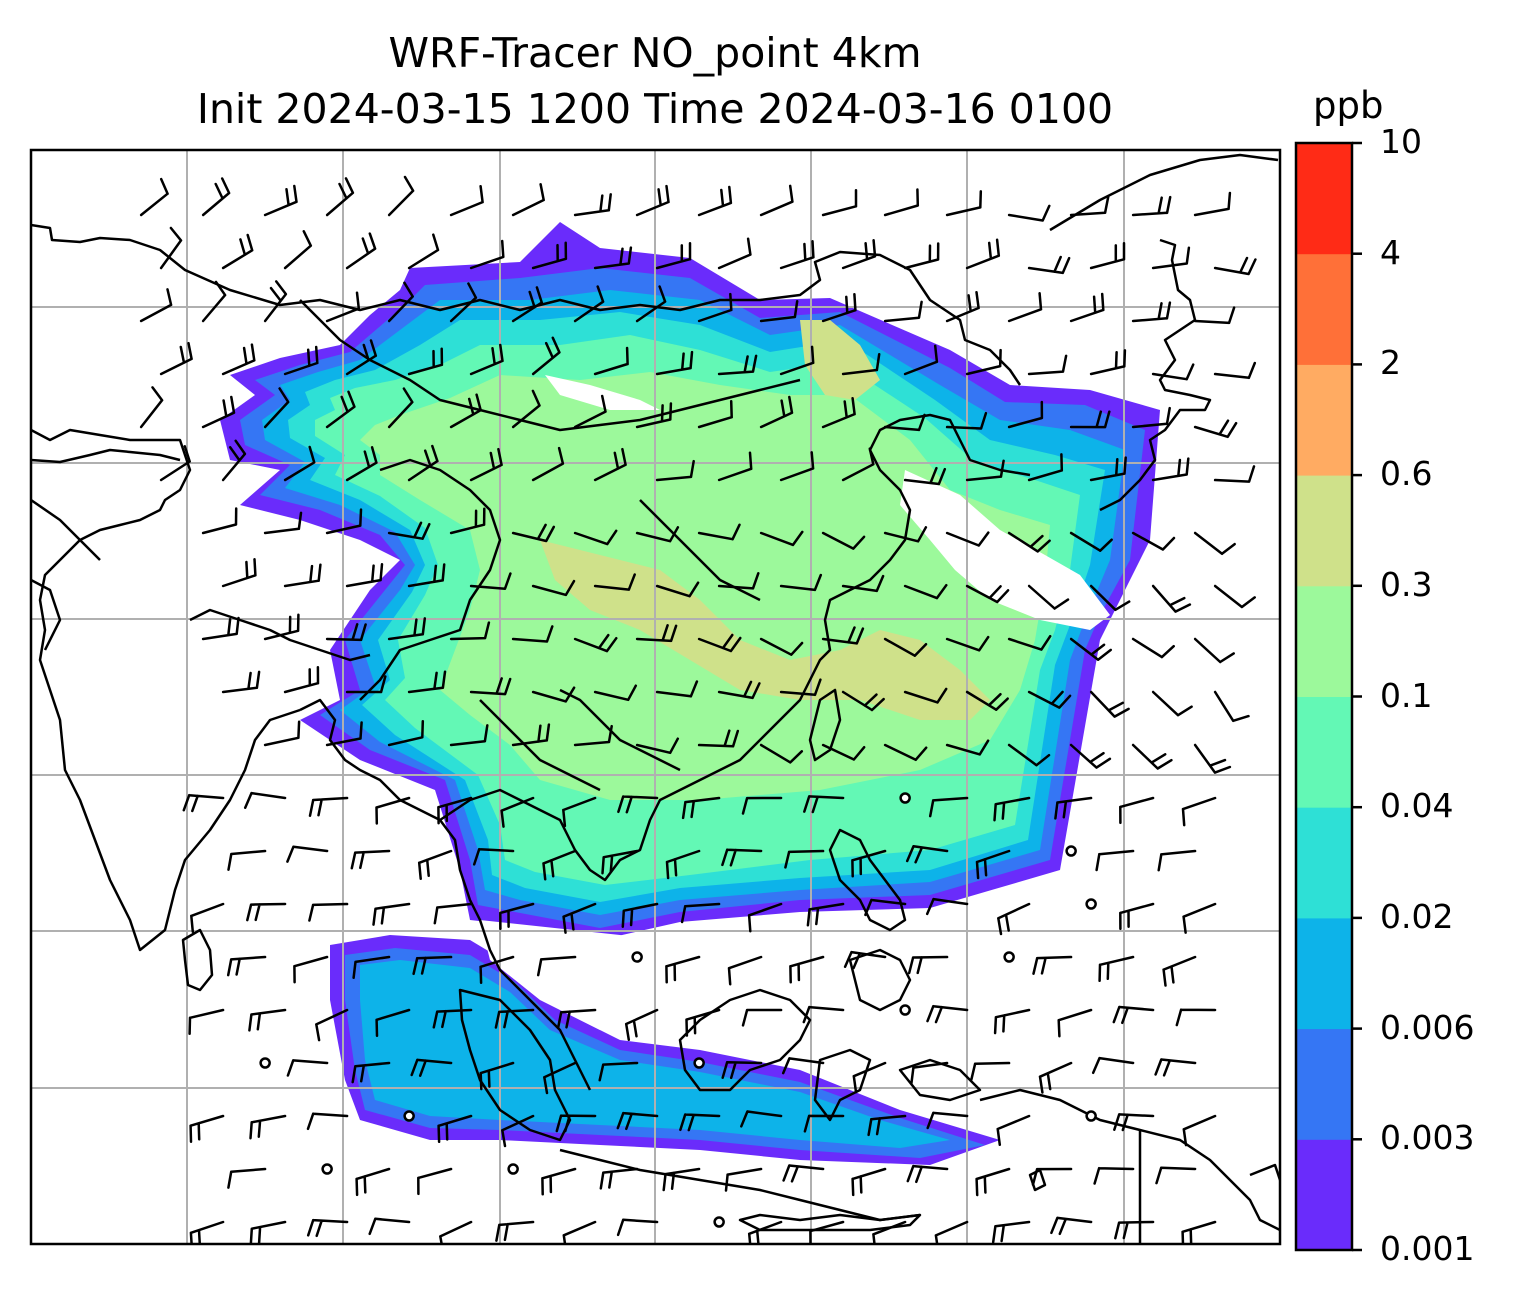  I want to click on colorbar-tick-label: 0.003, so click(1427, 1138).